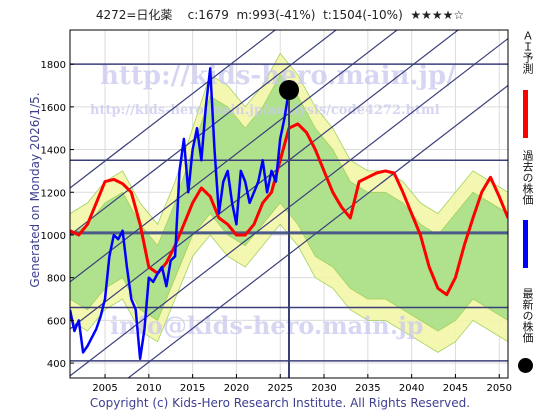 The width and height of the screenshot is (560, 420). I want to click on x-tick-label-2045: 2045, so click(455, 388).